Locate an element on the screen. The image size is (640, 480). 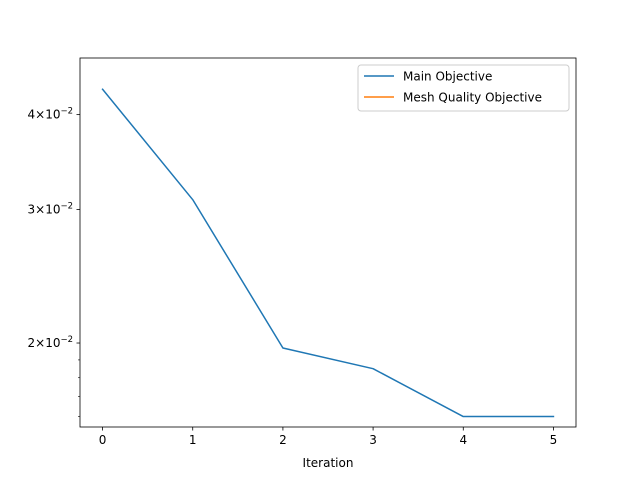
legend-label-main-objective: Main Objective is located at coordinates (447, 77).